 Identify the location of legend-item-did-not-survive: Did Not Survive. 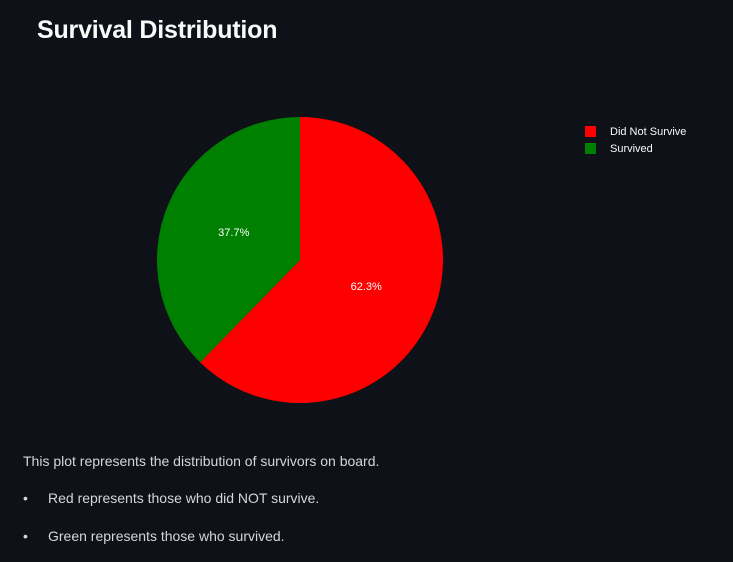
(635, 131).